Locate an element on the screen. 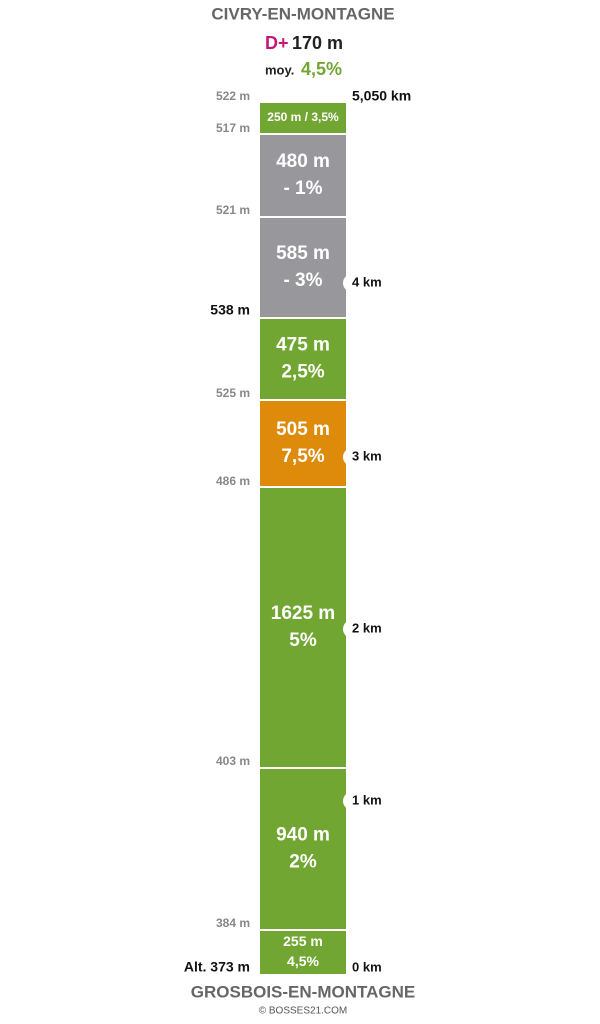  avg-label: moy. is located at coordinates (279, 69).